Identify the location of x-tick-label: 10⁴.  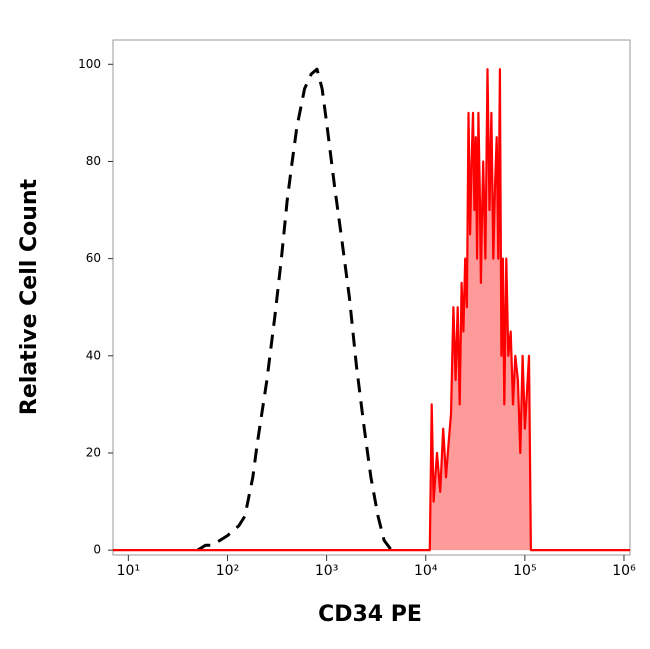
(426, 571).